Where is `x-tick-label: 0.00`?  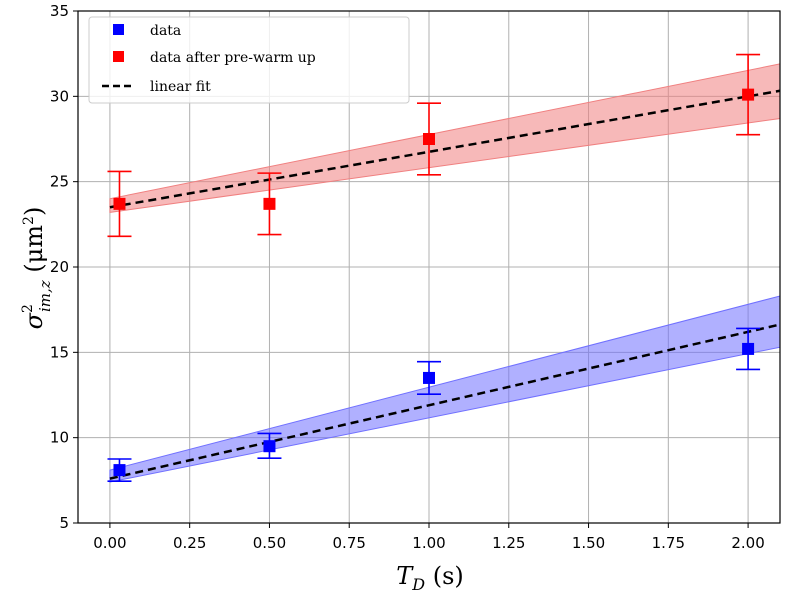
x-tick-label: 0.00 is located at coordinates (109, 543).